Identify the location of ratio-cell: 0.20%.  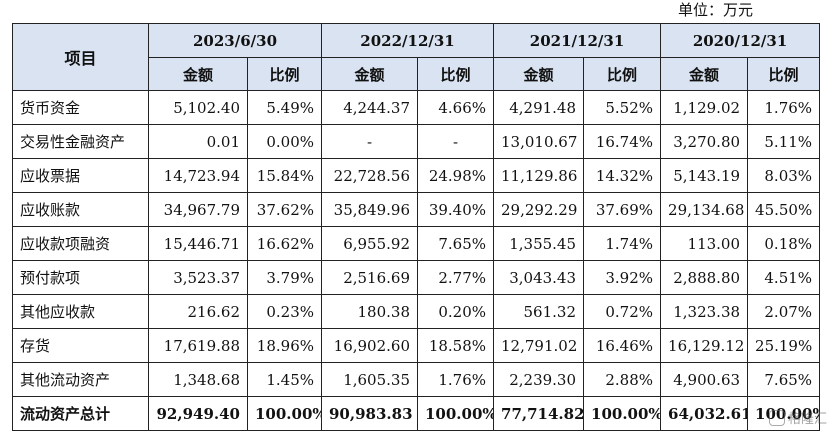
(455, 311).